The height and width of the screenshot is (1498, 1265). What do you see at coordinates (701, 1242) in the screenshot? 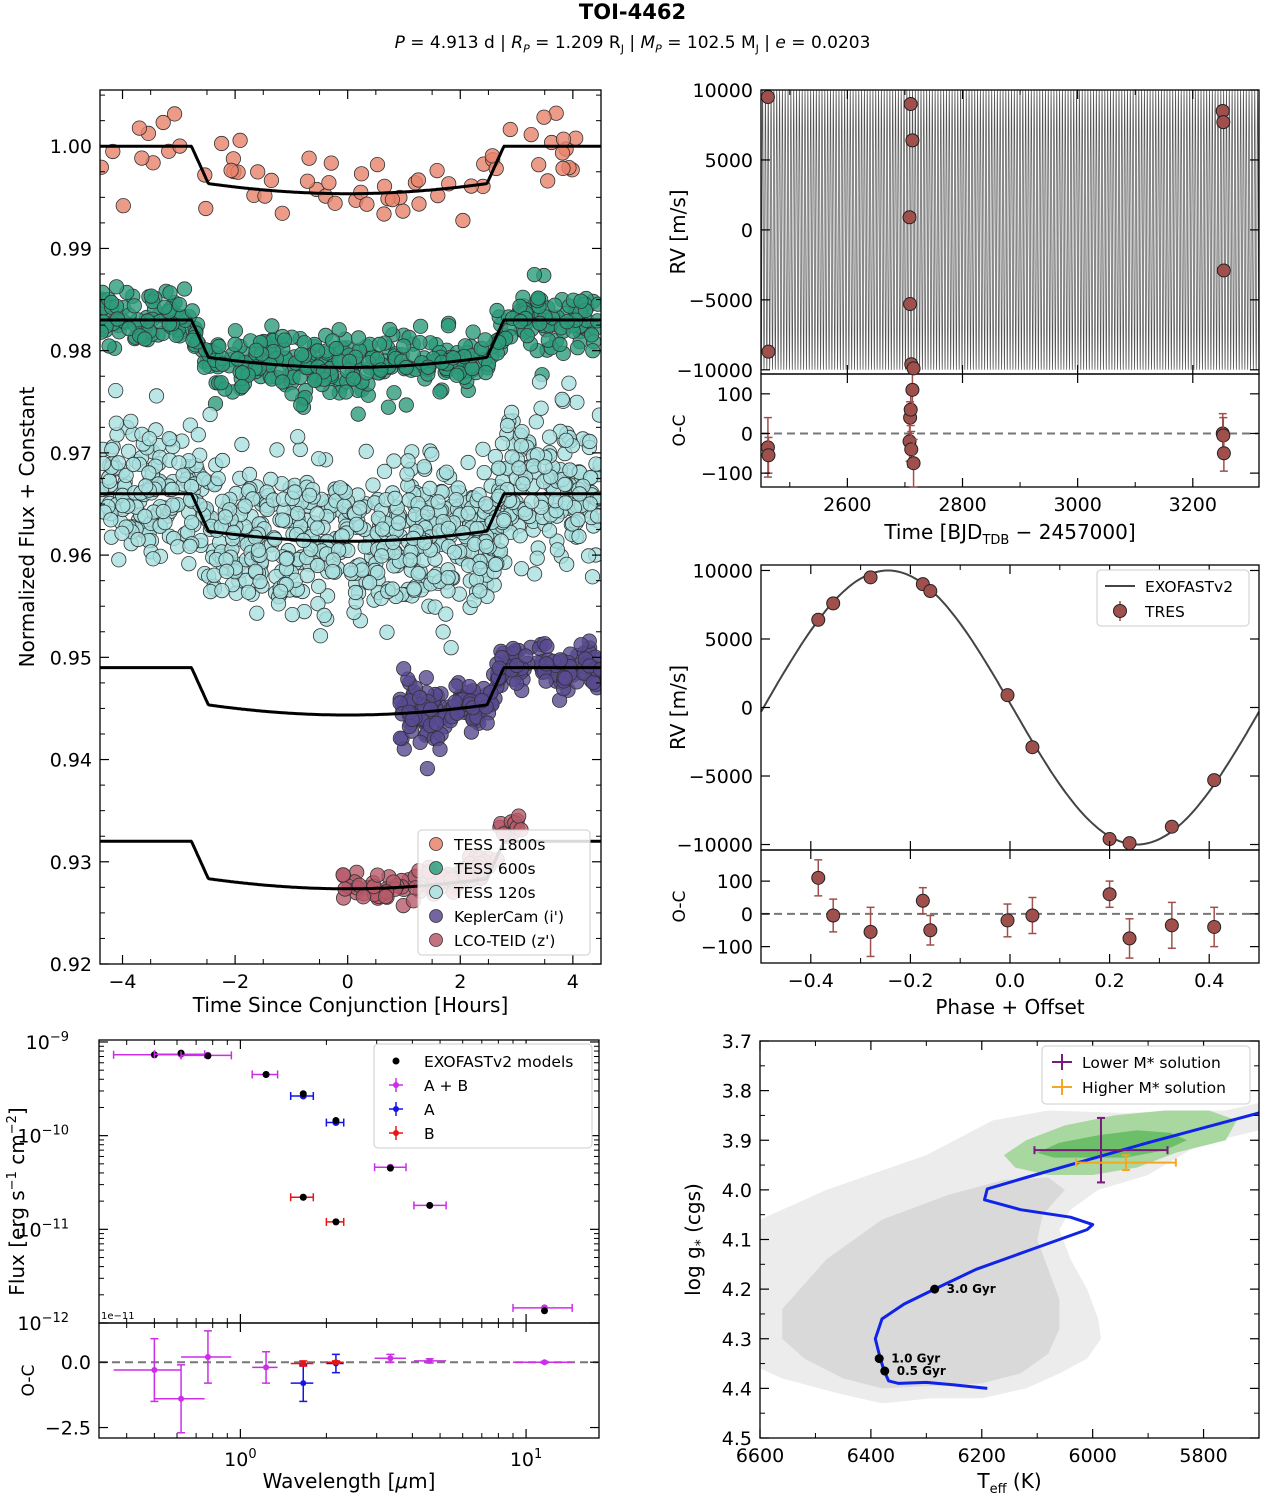
I see `subscript: *` at bounding box center [701, 1242].